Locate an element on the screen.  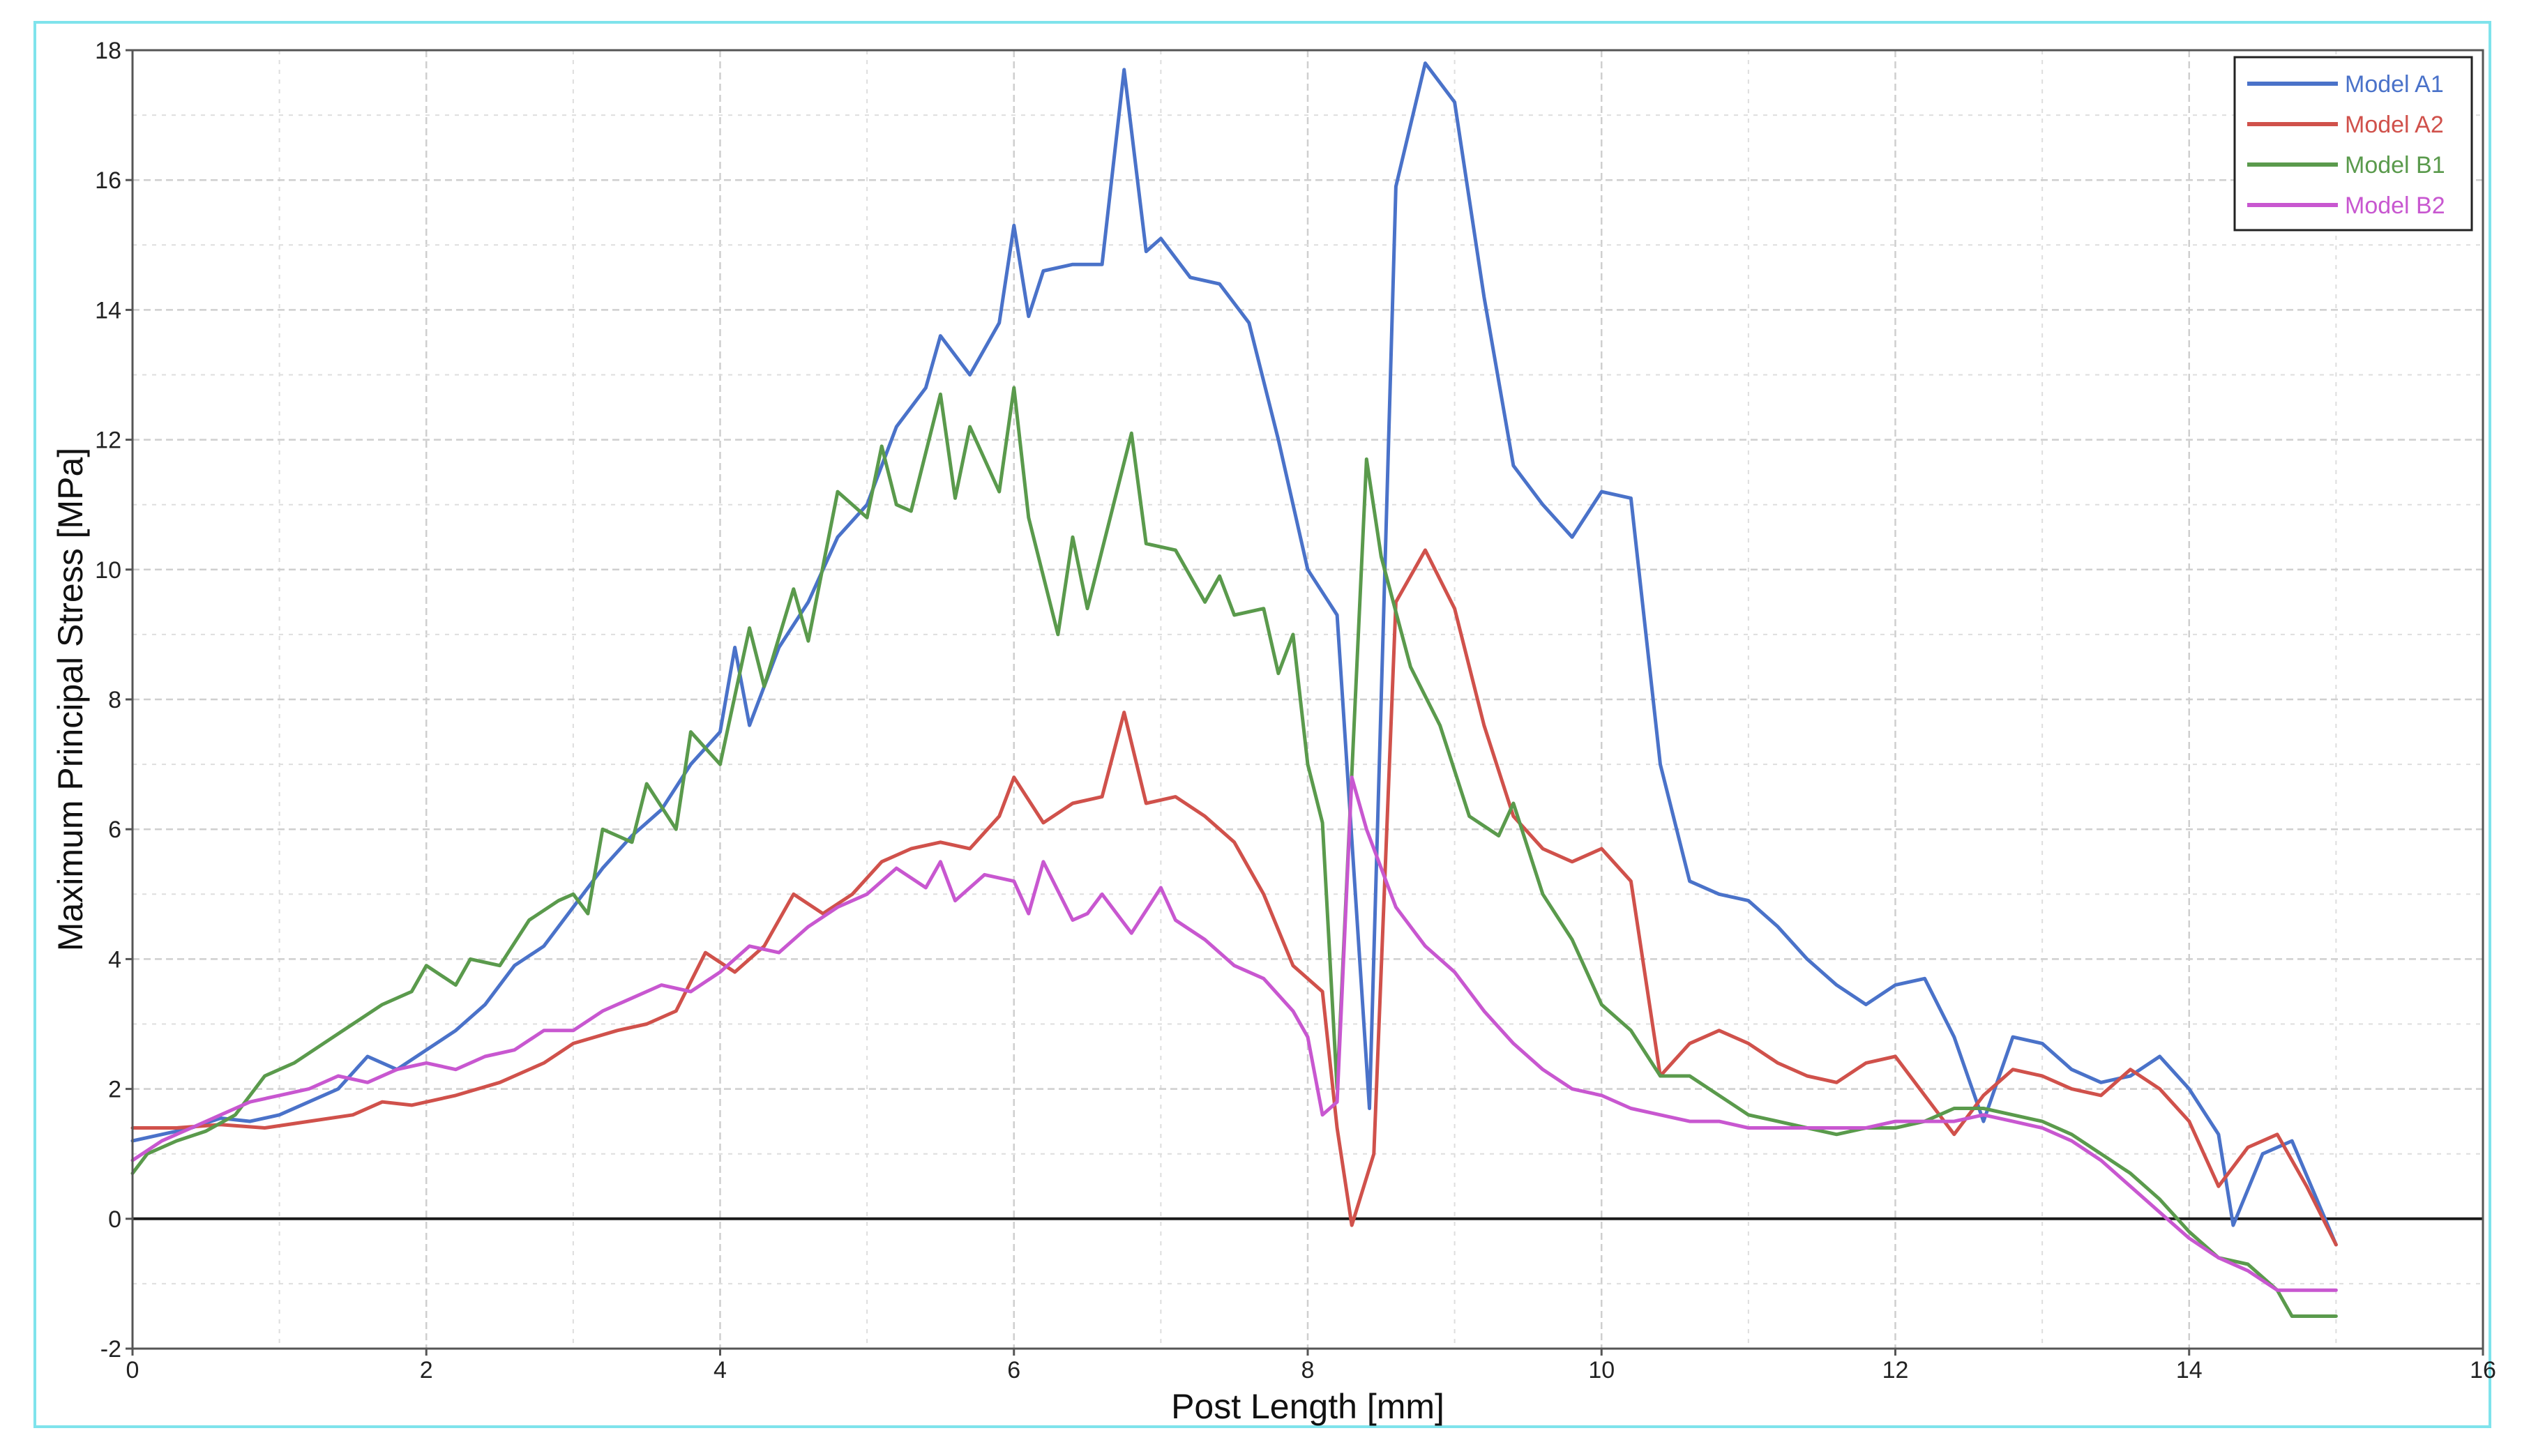
x-tick-label: 12 is located at coordinates (1896, 1370).